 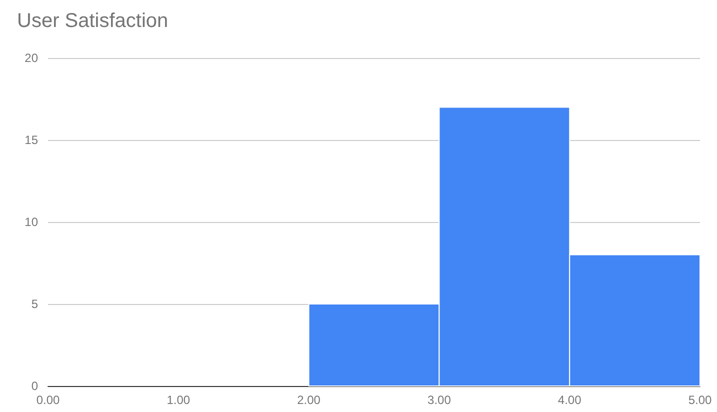 What do you see at coordinates (309, 400) in the screenshot?
I see `x-tick-label: 2.00` at bounding box center [309, 400].